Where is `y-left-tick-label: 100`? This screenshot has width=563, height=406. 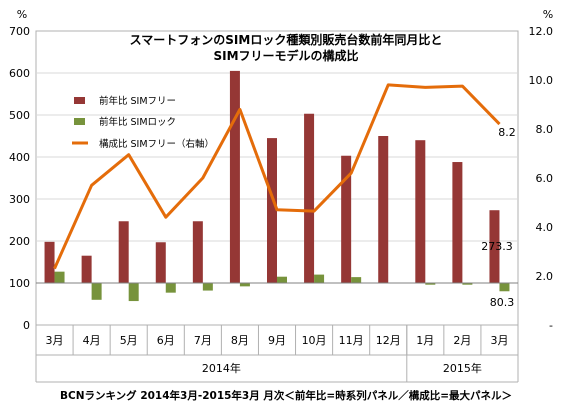 y-left-tick-label: 100 is located at coordinates (19, 283).